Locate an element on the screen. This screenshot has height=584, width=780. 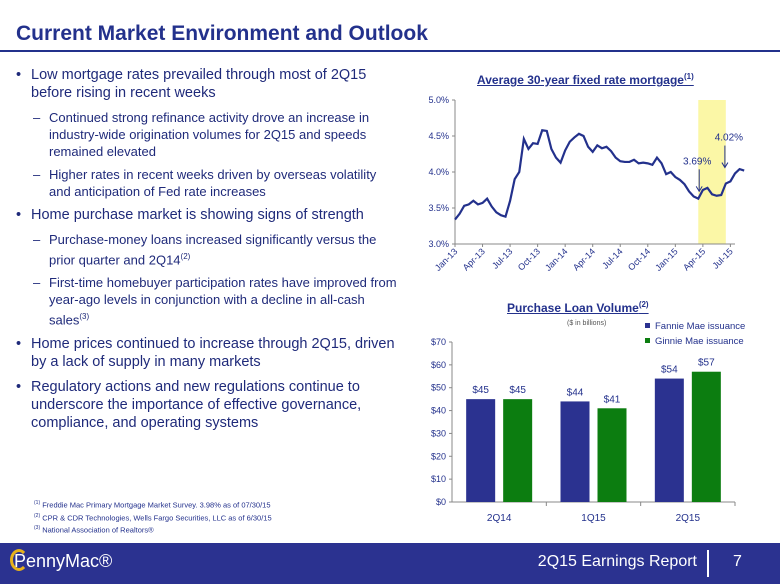
page-title: Current Market Environment and Outlook is located at coordinates (222, 33).